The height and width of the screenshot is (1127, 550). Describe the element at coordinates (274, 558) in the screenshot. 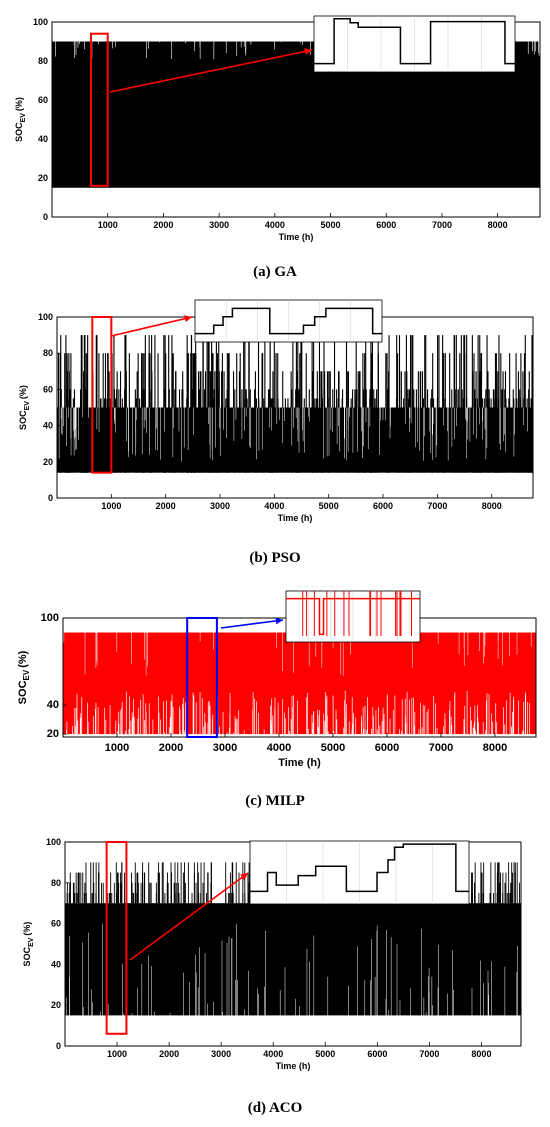

I see `panel-caption: (b) PSO` at that location.